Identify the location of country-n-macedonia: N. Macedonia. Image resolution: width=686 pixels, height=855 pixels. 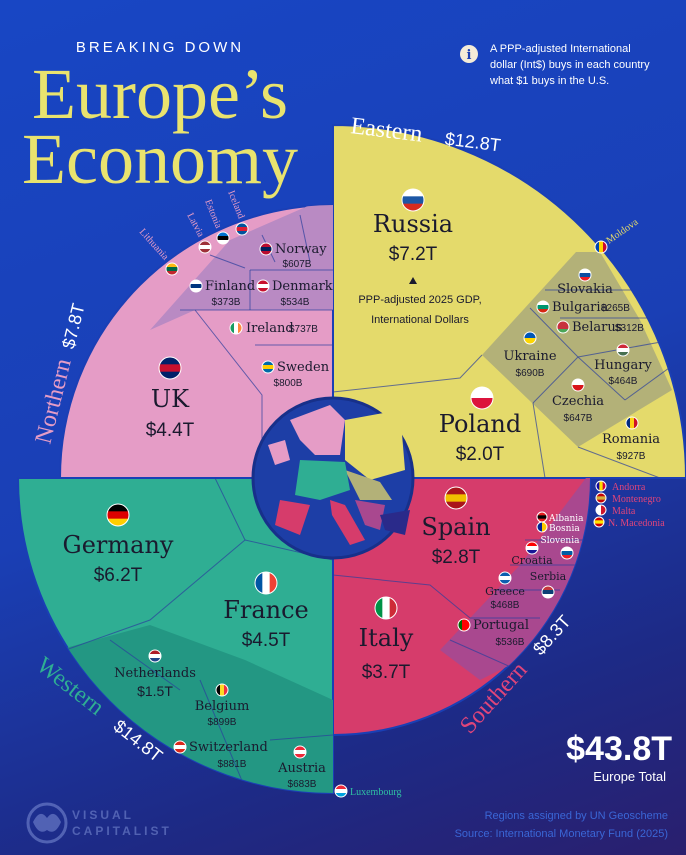
(629, 522).